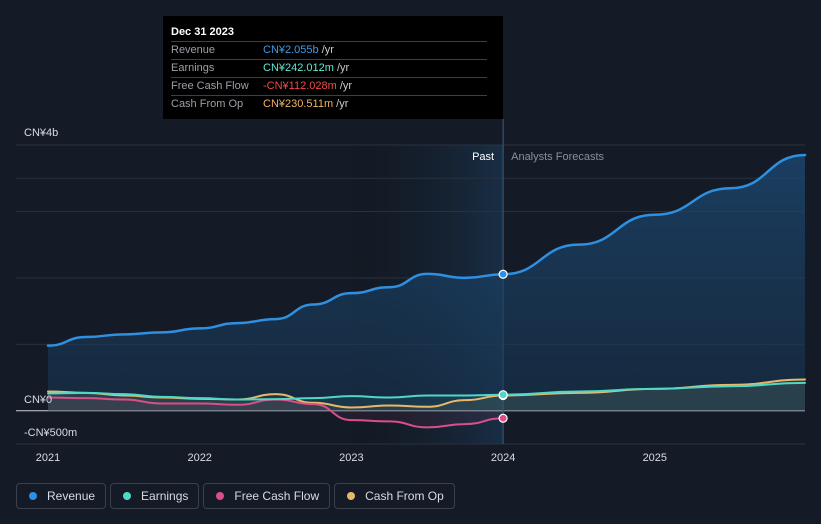  I want to click on legend-label: Earnings, so click(165, 496).